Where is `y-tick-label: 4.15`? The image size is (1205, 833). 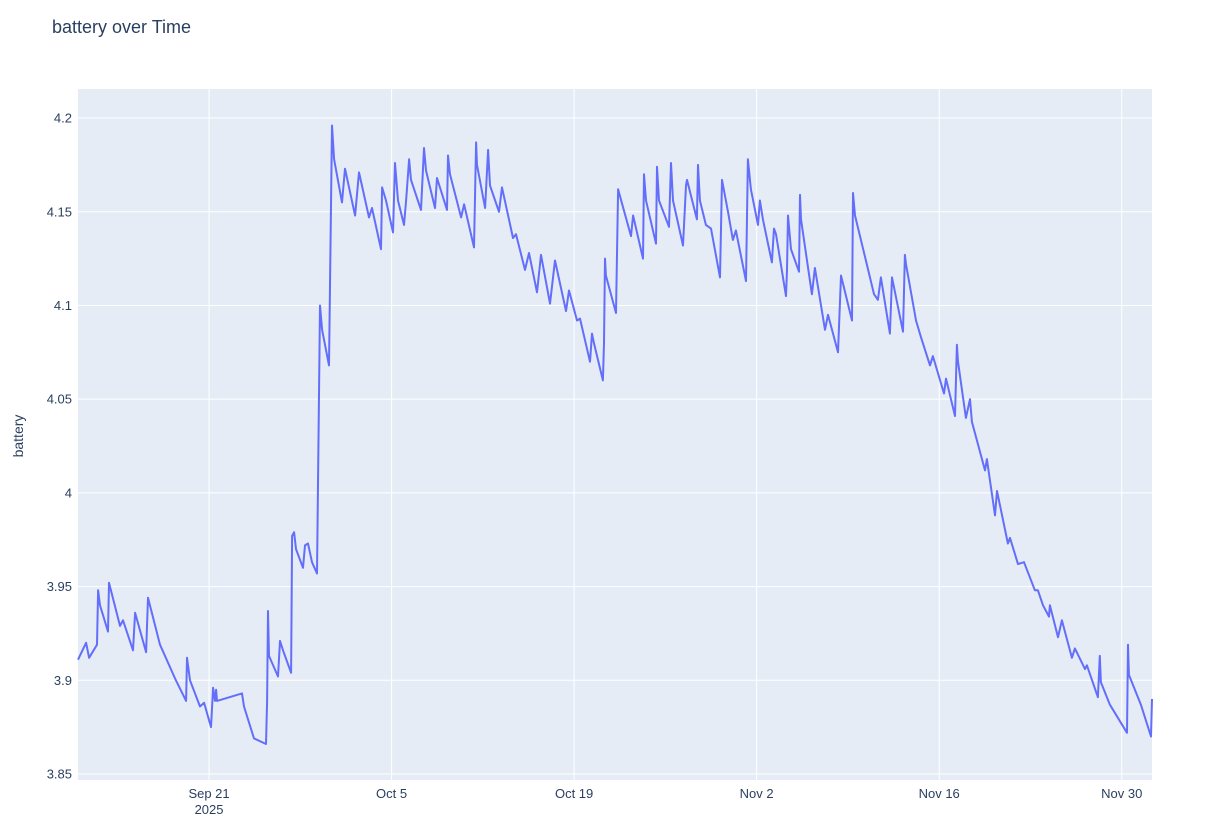
y-tick-label: 4.15 is located at coordinates (59, 211).